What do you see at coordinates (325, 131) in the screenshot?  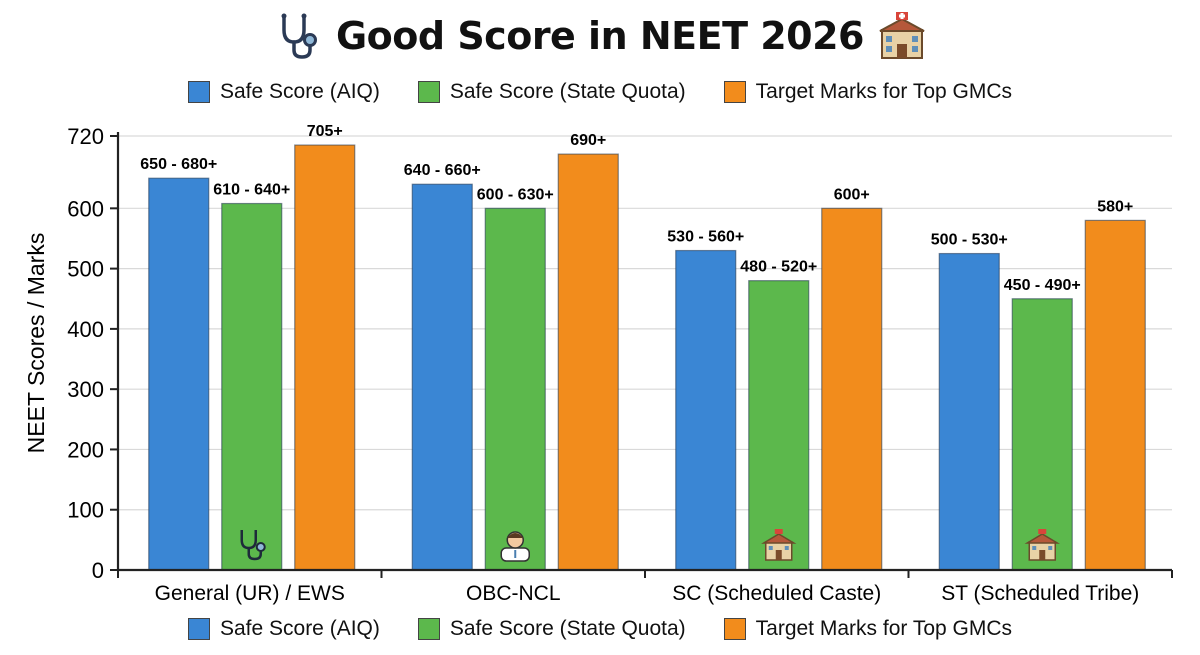 I see `data-label: 705+` at bounding box center [325, 131].